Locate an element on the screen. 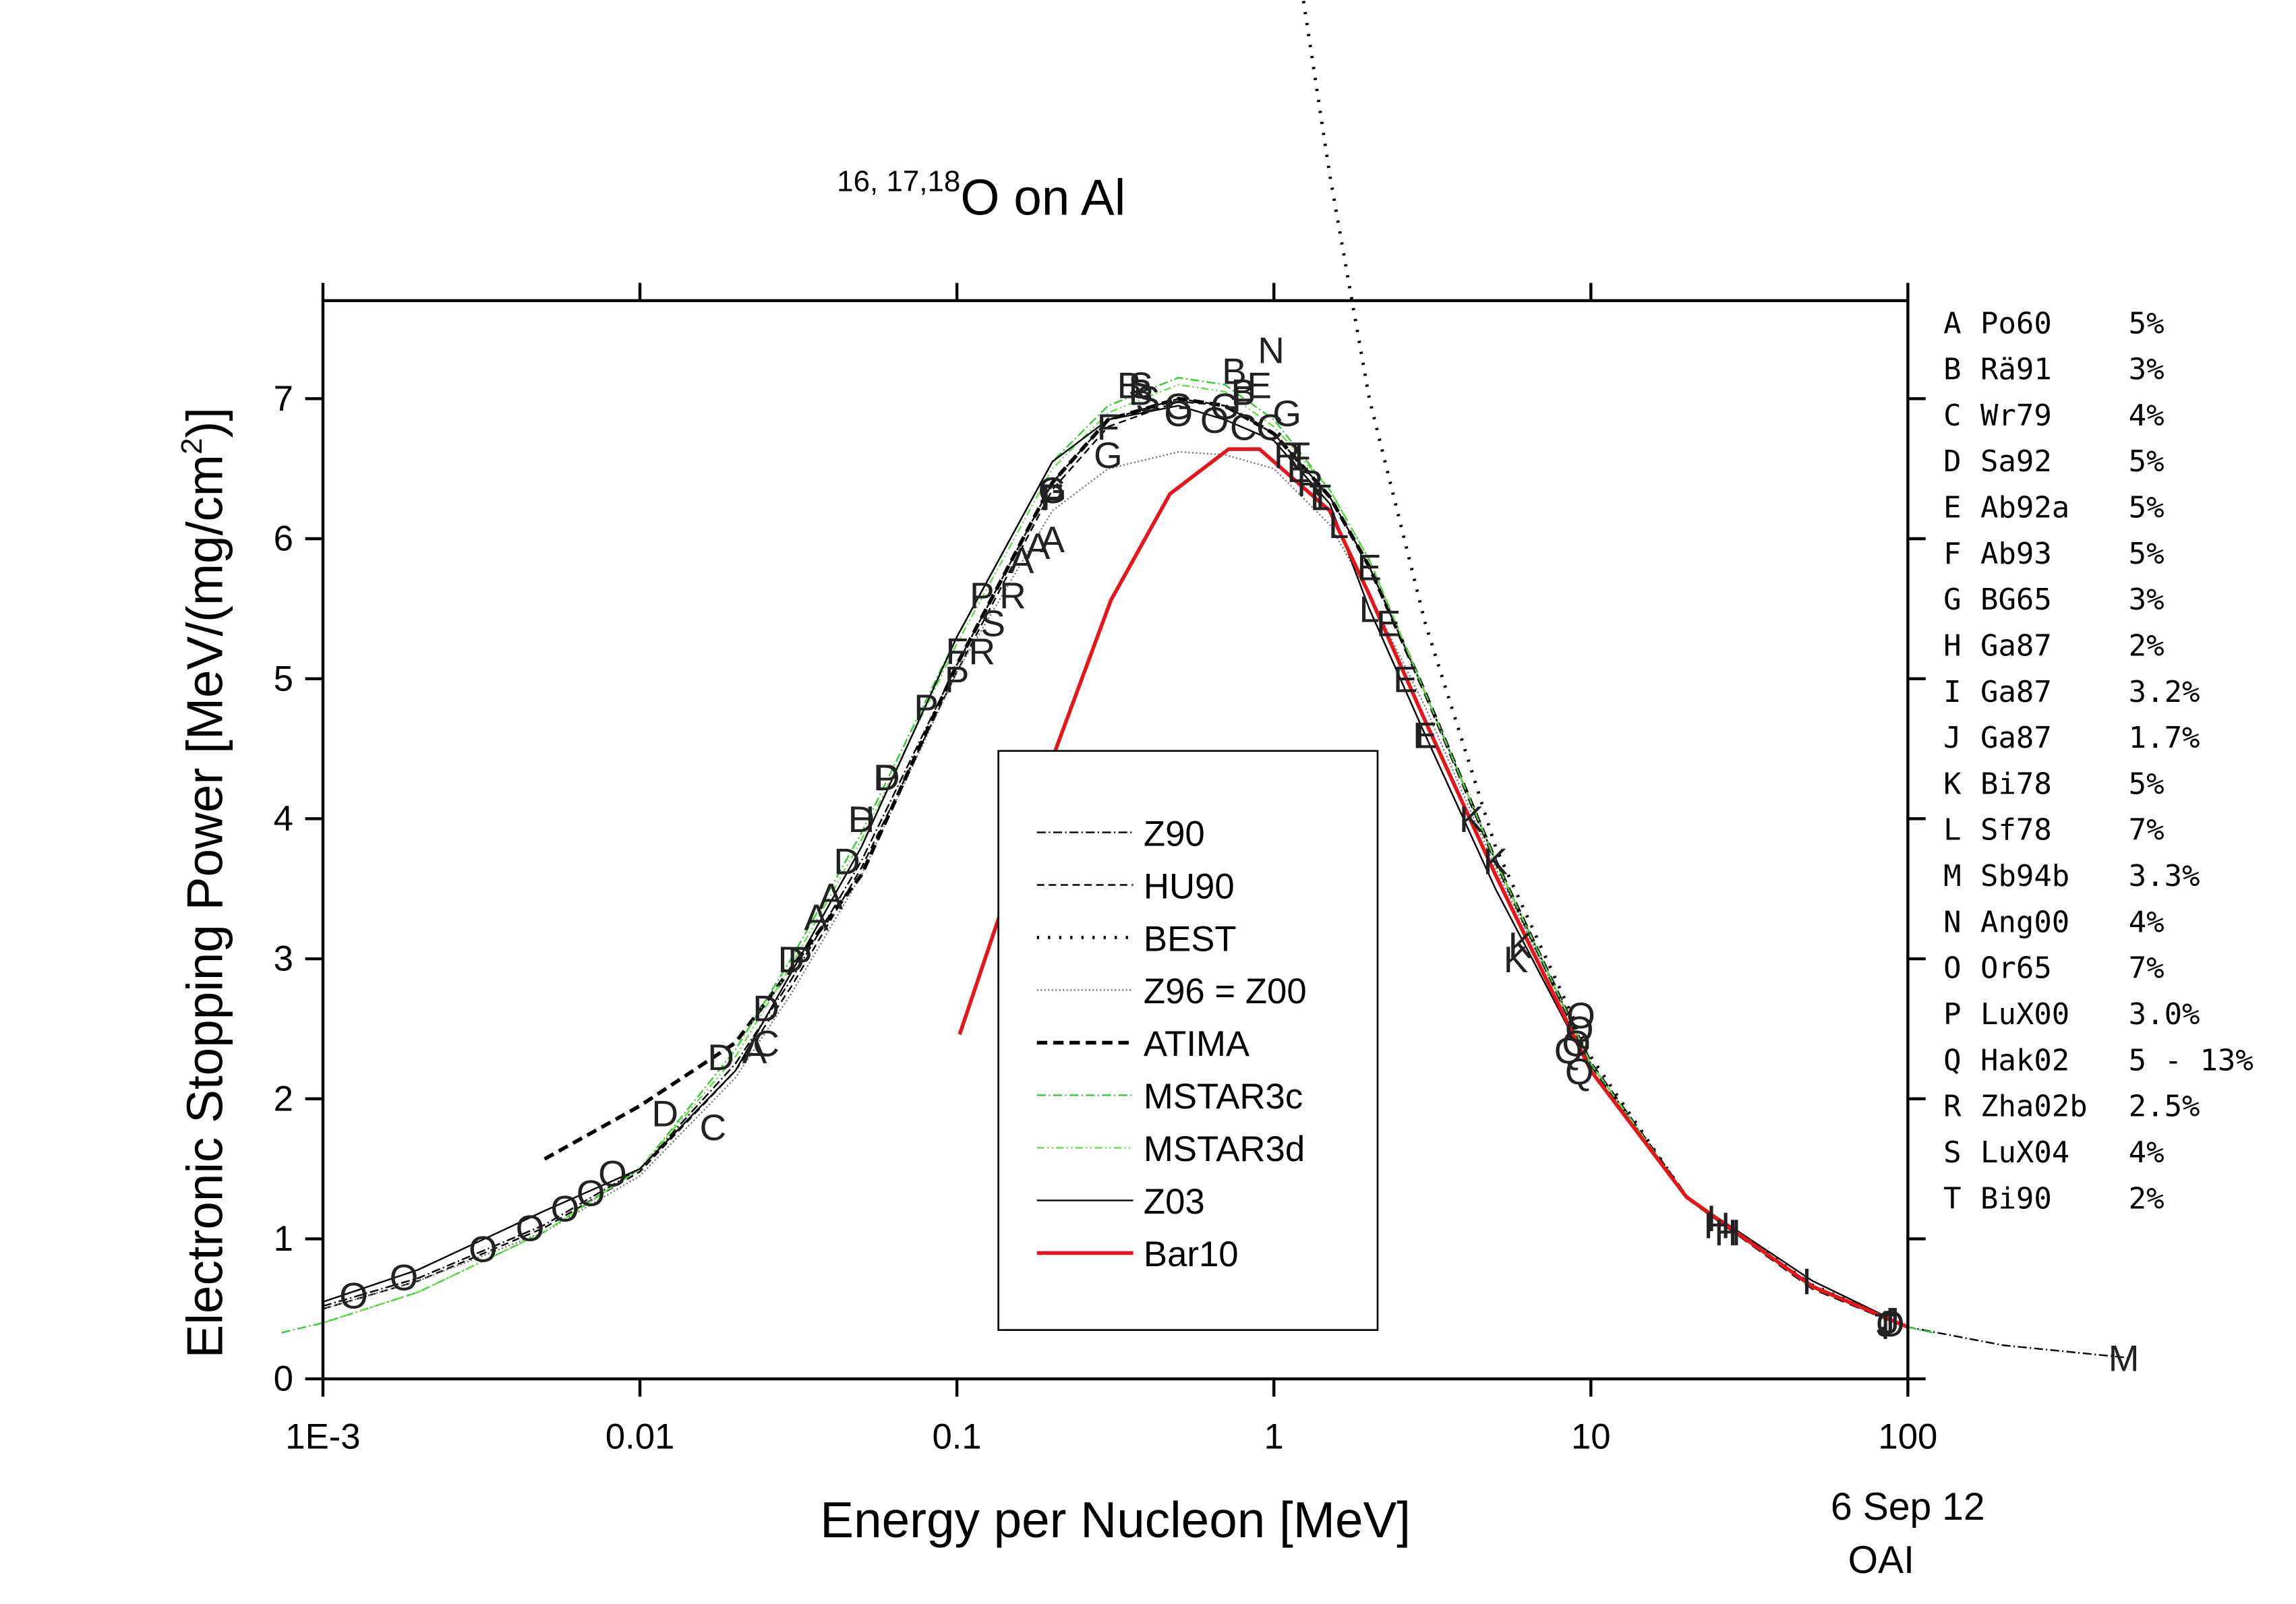 The width and height of the screenshot is (2296, 1604). annotation: 6 Sep 12 is located at coordinates (1908, 1506).